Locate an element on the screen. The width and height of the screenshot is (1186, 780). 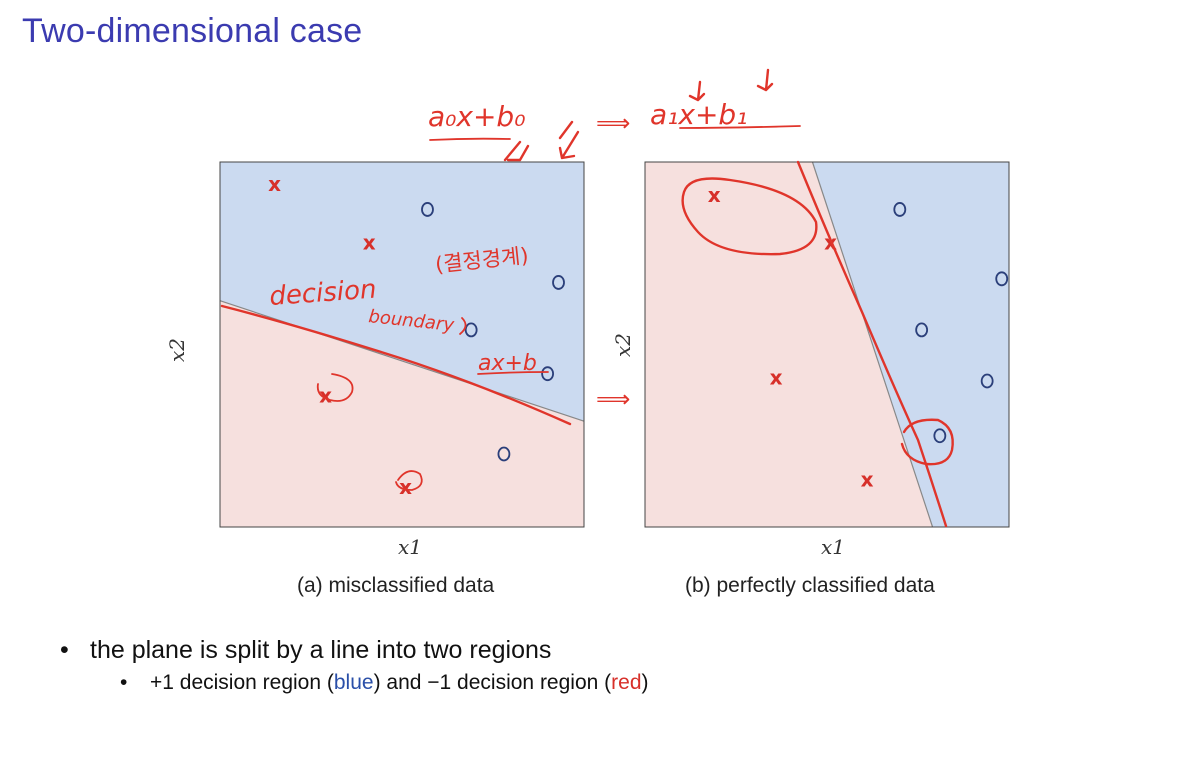
decision-word: decision is located at coordinates (322, 293).